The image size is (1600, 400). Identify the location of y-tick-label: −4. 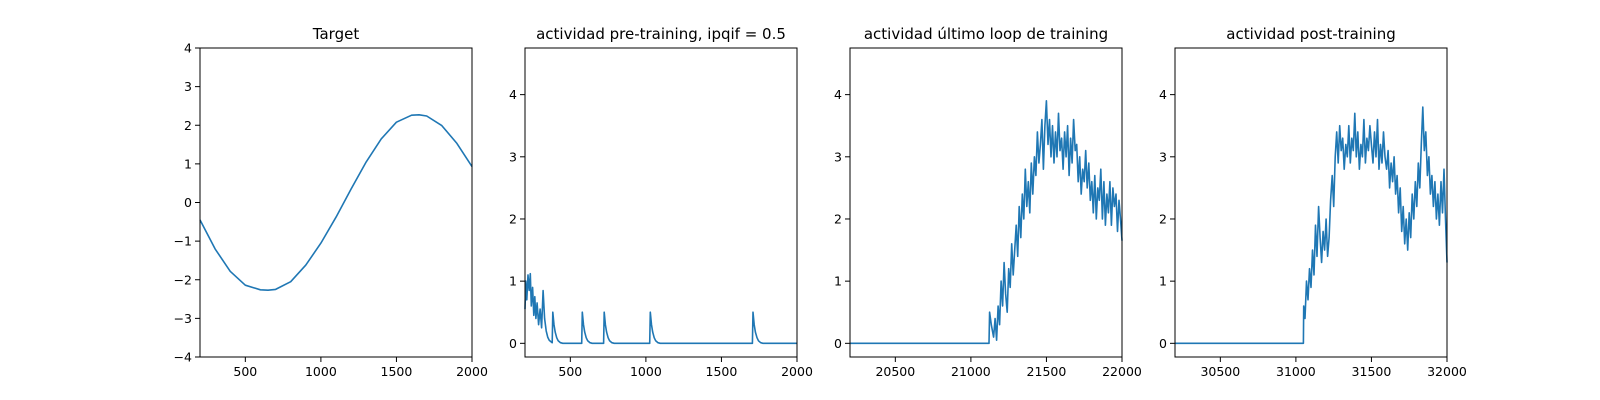
(183, 357).